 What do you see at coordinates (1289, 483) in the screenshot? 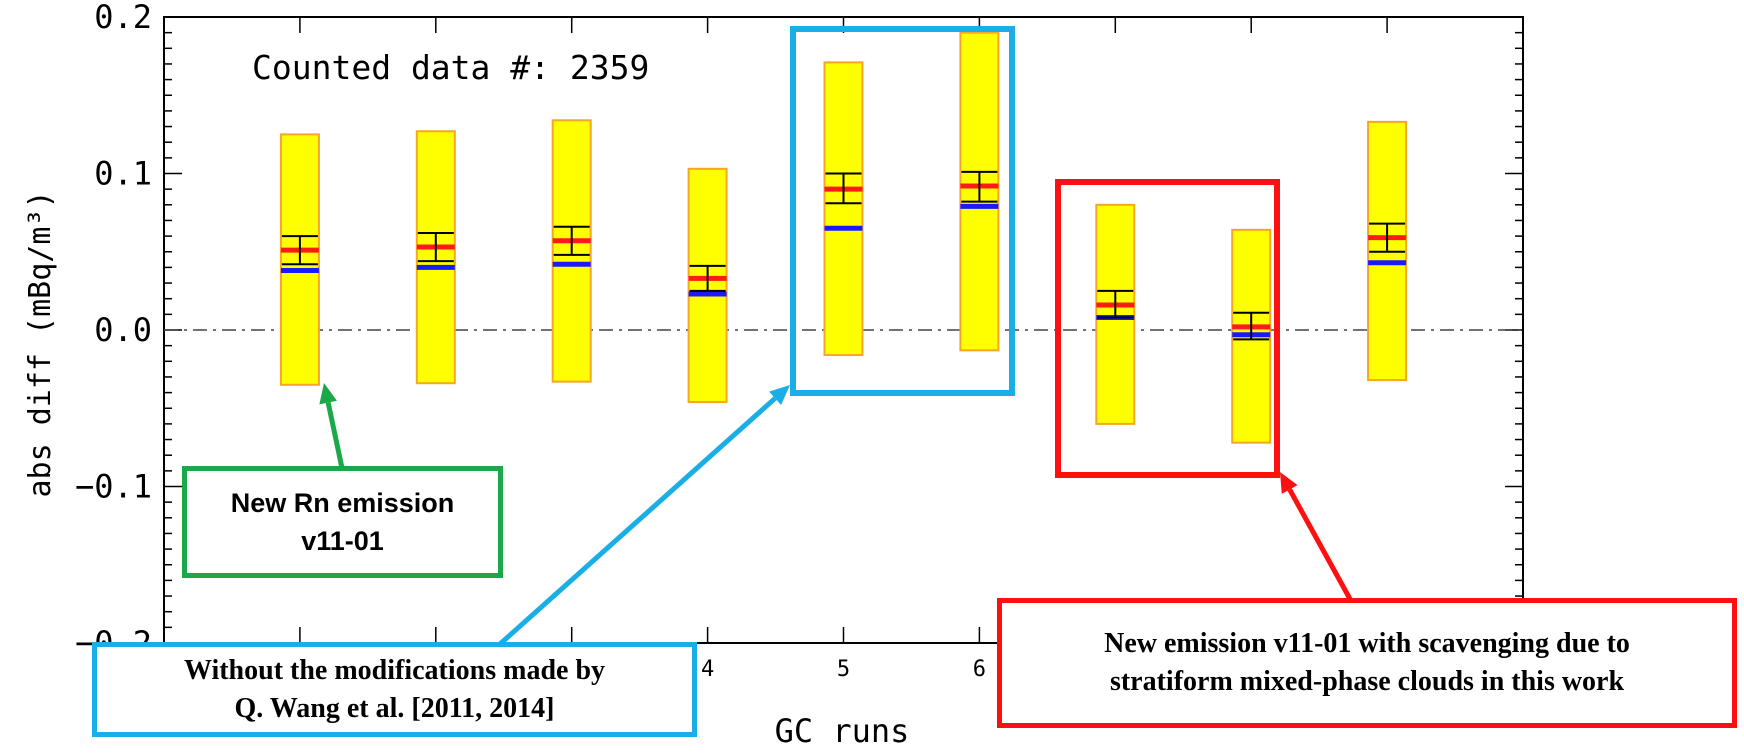
I see `arrow-red-head` at bounding box center [1289, 483].